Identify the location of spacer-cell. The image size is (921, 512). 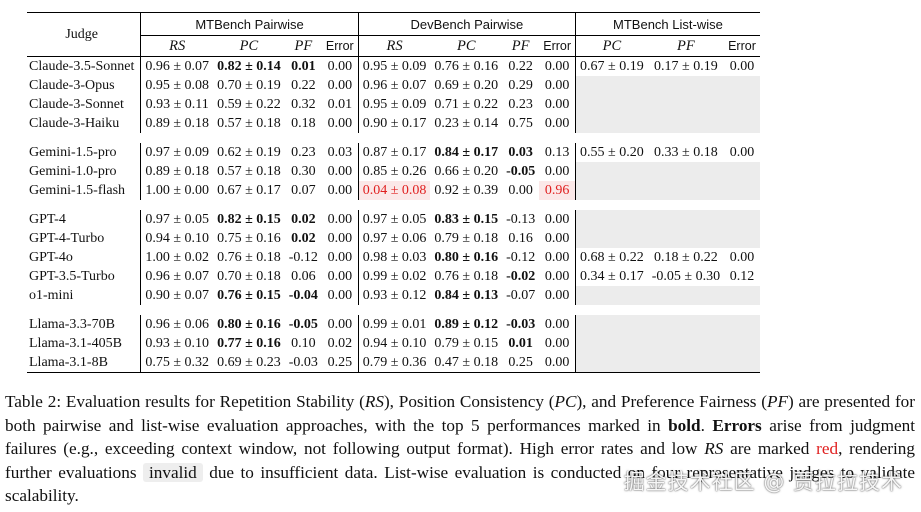
(393, 205).